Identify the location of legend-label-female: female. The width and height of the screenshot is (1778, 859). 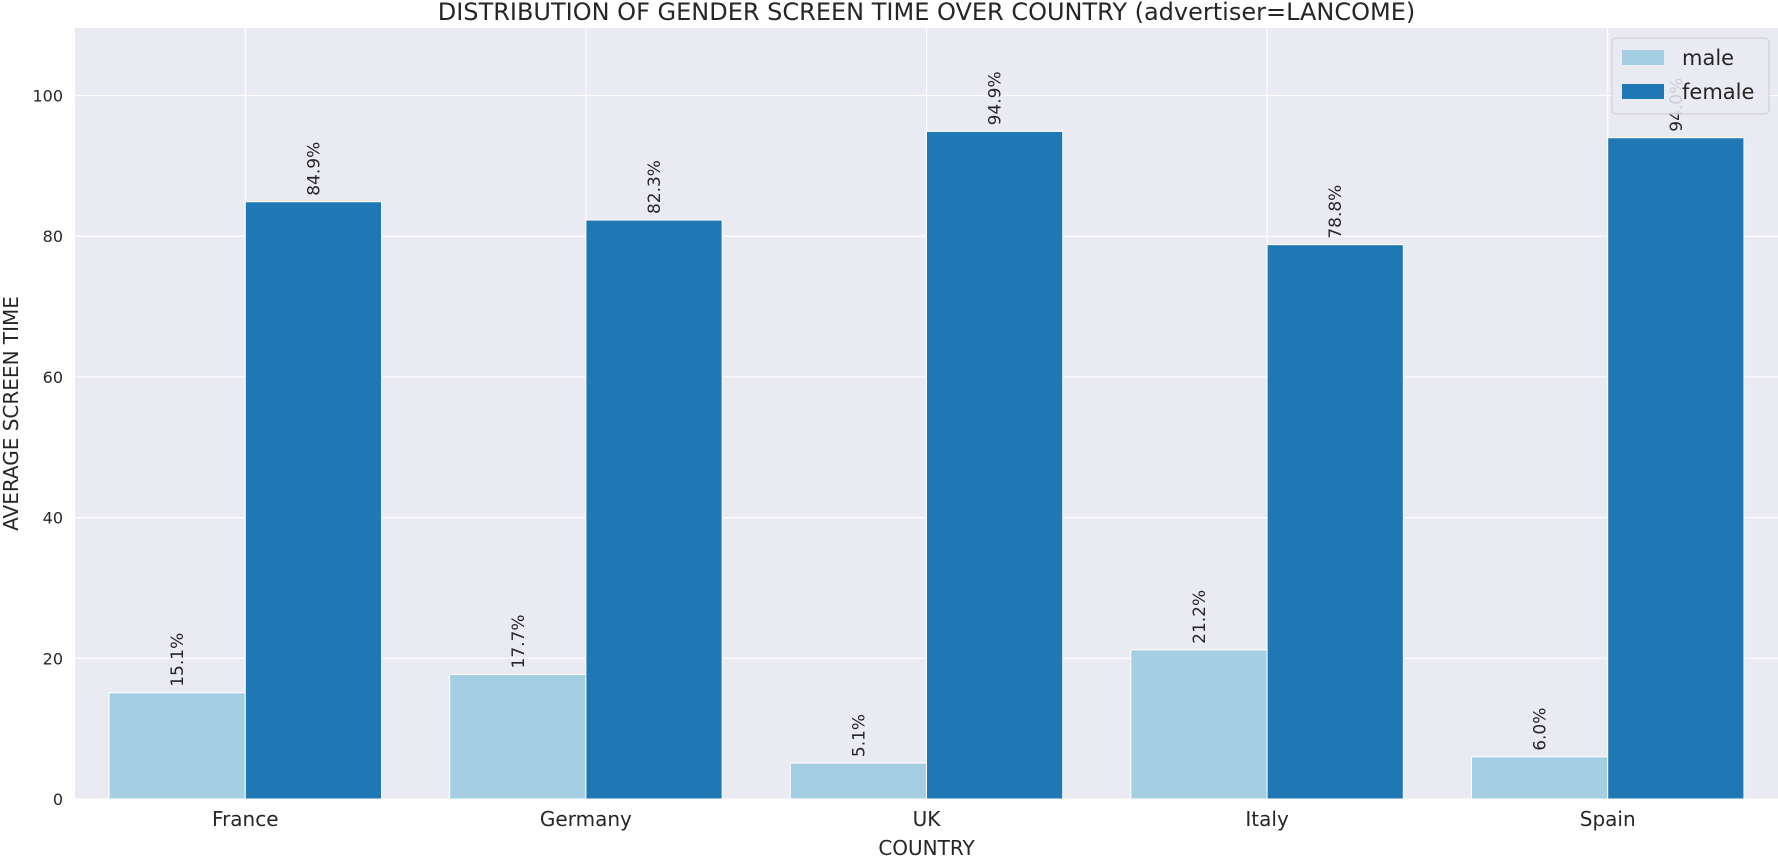
(1718, 92).